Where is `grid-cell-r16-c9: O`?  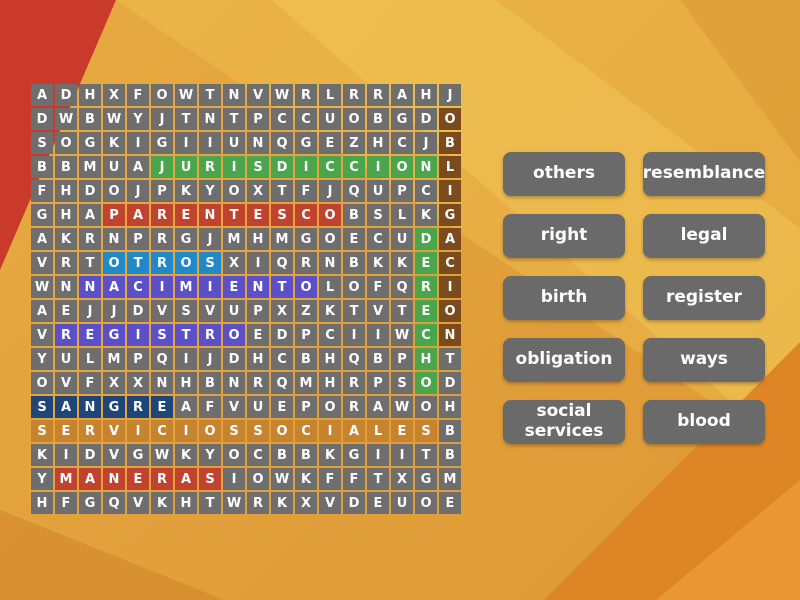
grid-cell-r16-c9: O is located at coordinates (234, 455).